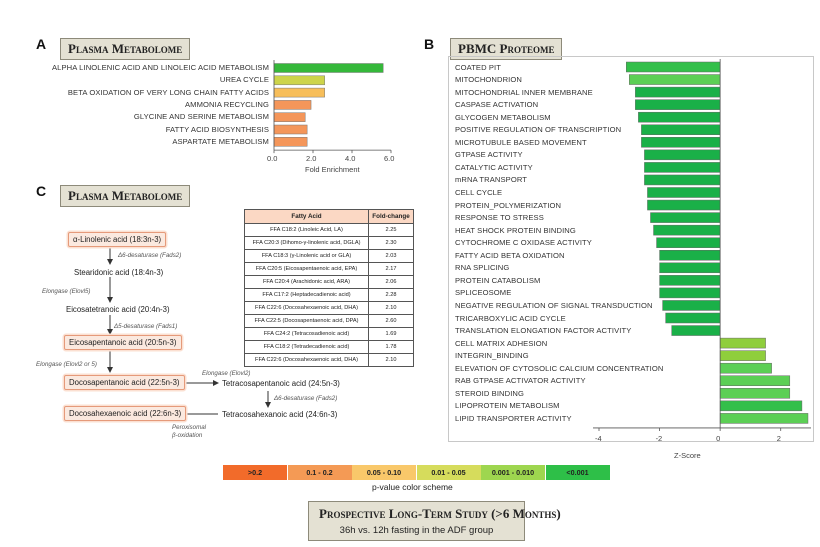  I want to click on table-row: FFA C24:2 (Tetracosadienoic acid) 1.69, so click(329, 334).